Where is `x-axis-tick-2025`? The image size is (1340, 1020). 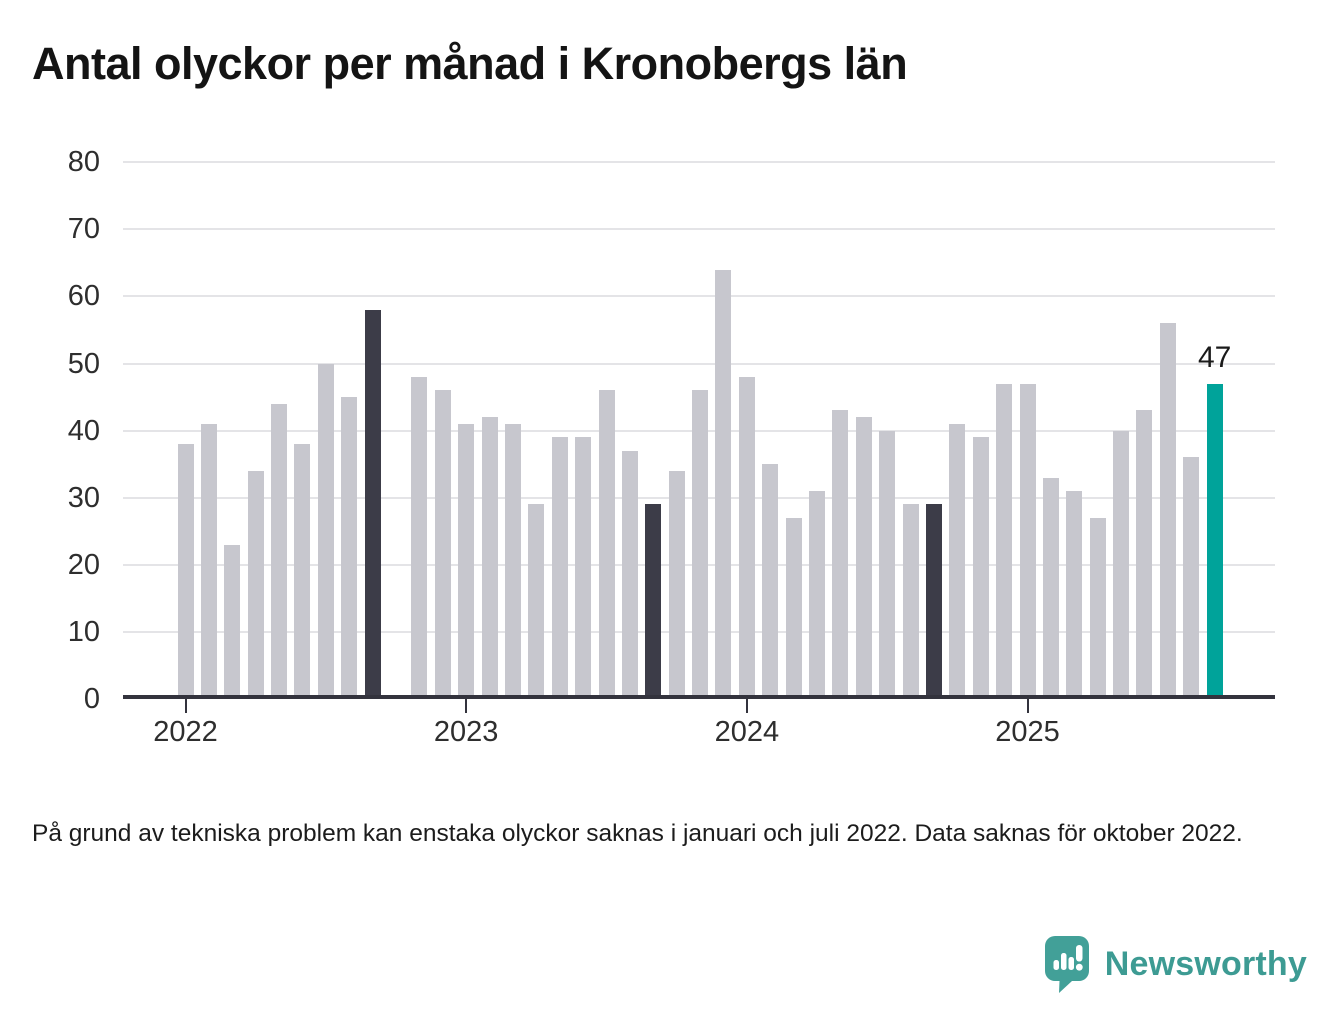 x-axis-tick-2025 is located at coordinates (1027, 706).